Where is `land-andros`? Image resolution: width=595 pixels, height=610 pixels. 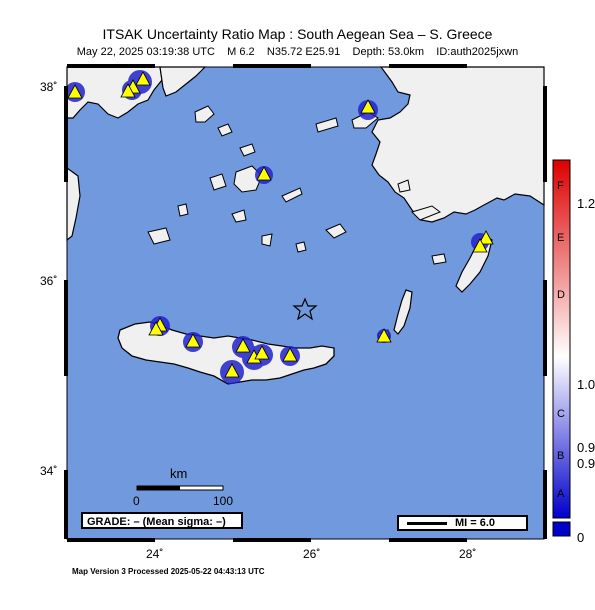 land-andros is located at coordinates (204, 114).